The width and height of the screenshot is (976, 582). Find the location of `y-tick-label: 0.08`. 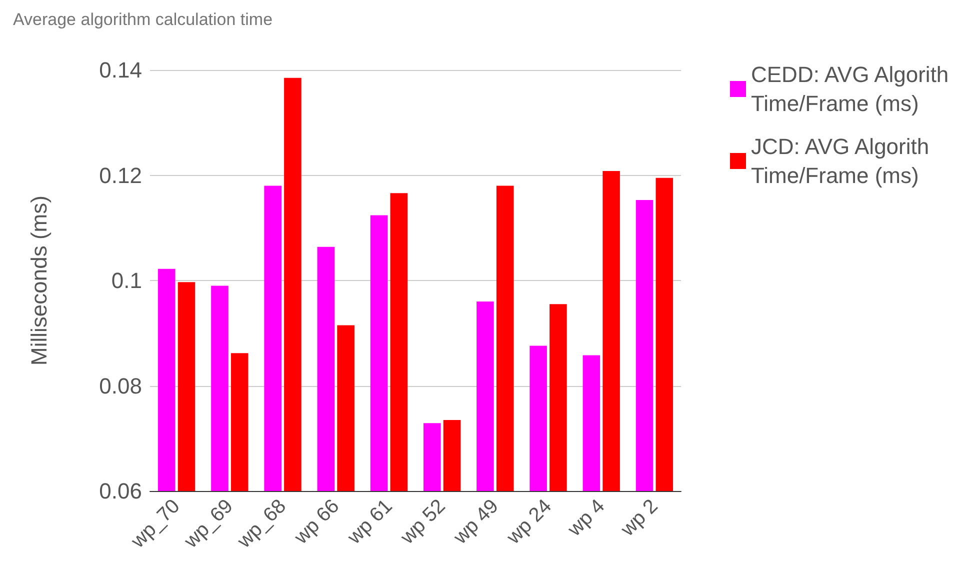

y-tick-label: 0.08 is located at coordinates (120, 385).